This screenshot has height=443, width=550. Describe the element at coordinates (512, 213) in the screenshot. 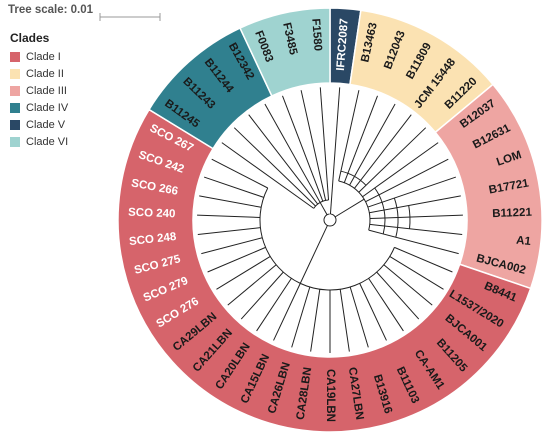

I see `leaf-label: B11221` at that location.